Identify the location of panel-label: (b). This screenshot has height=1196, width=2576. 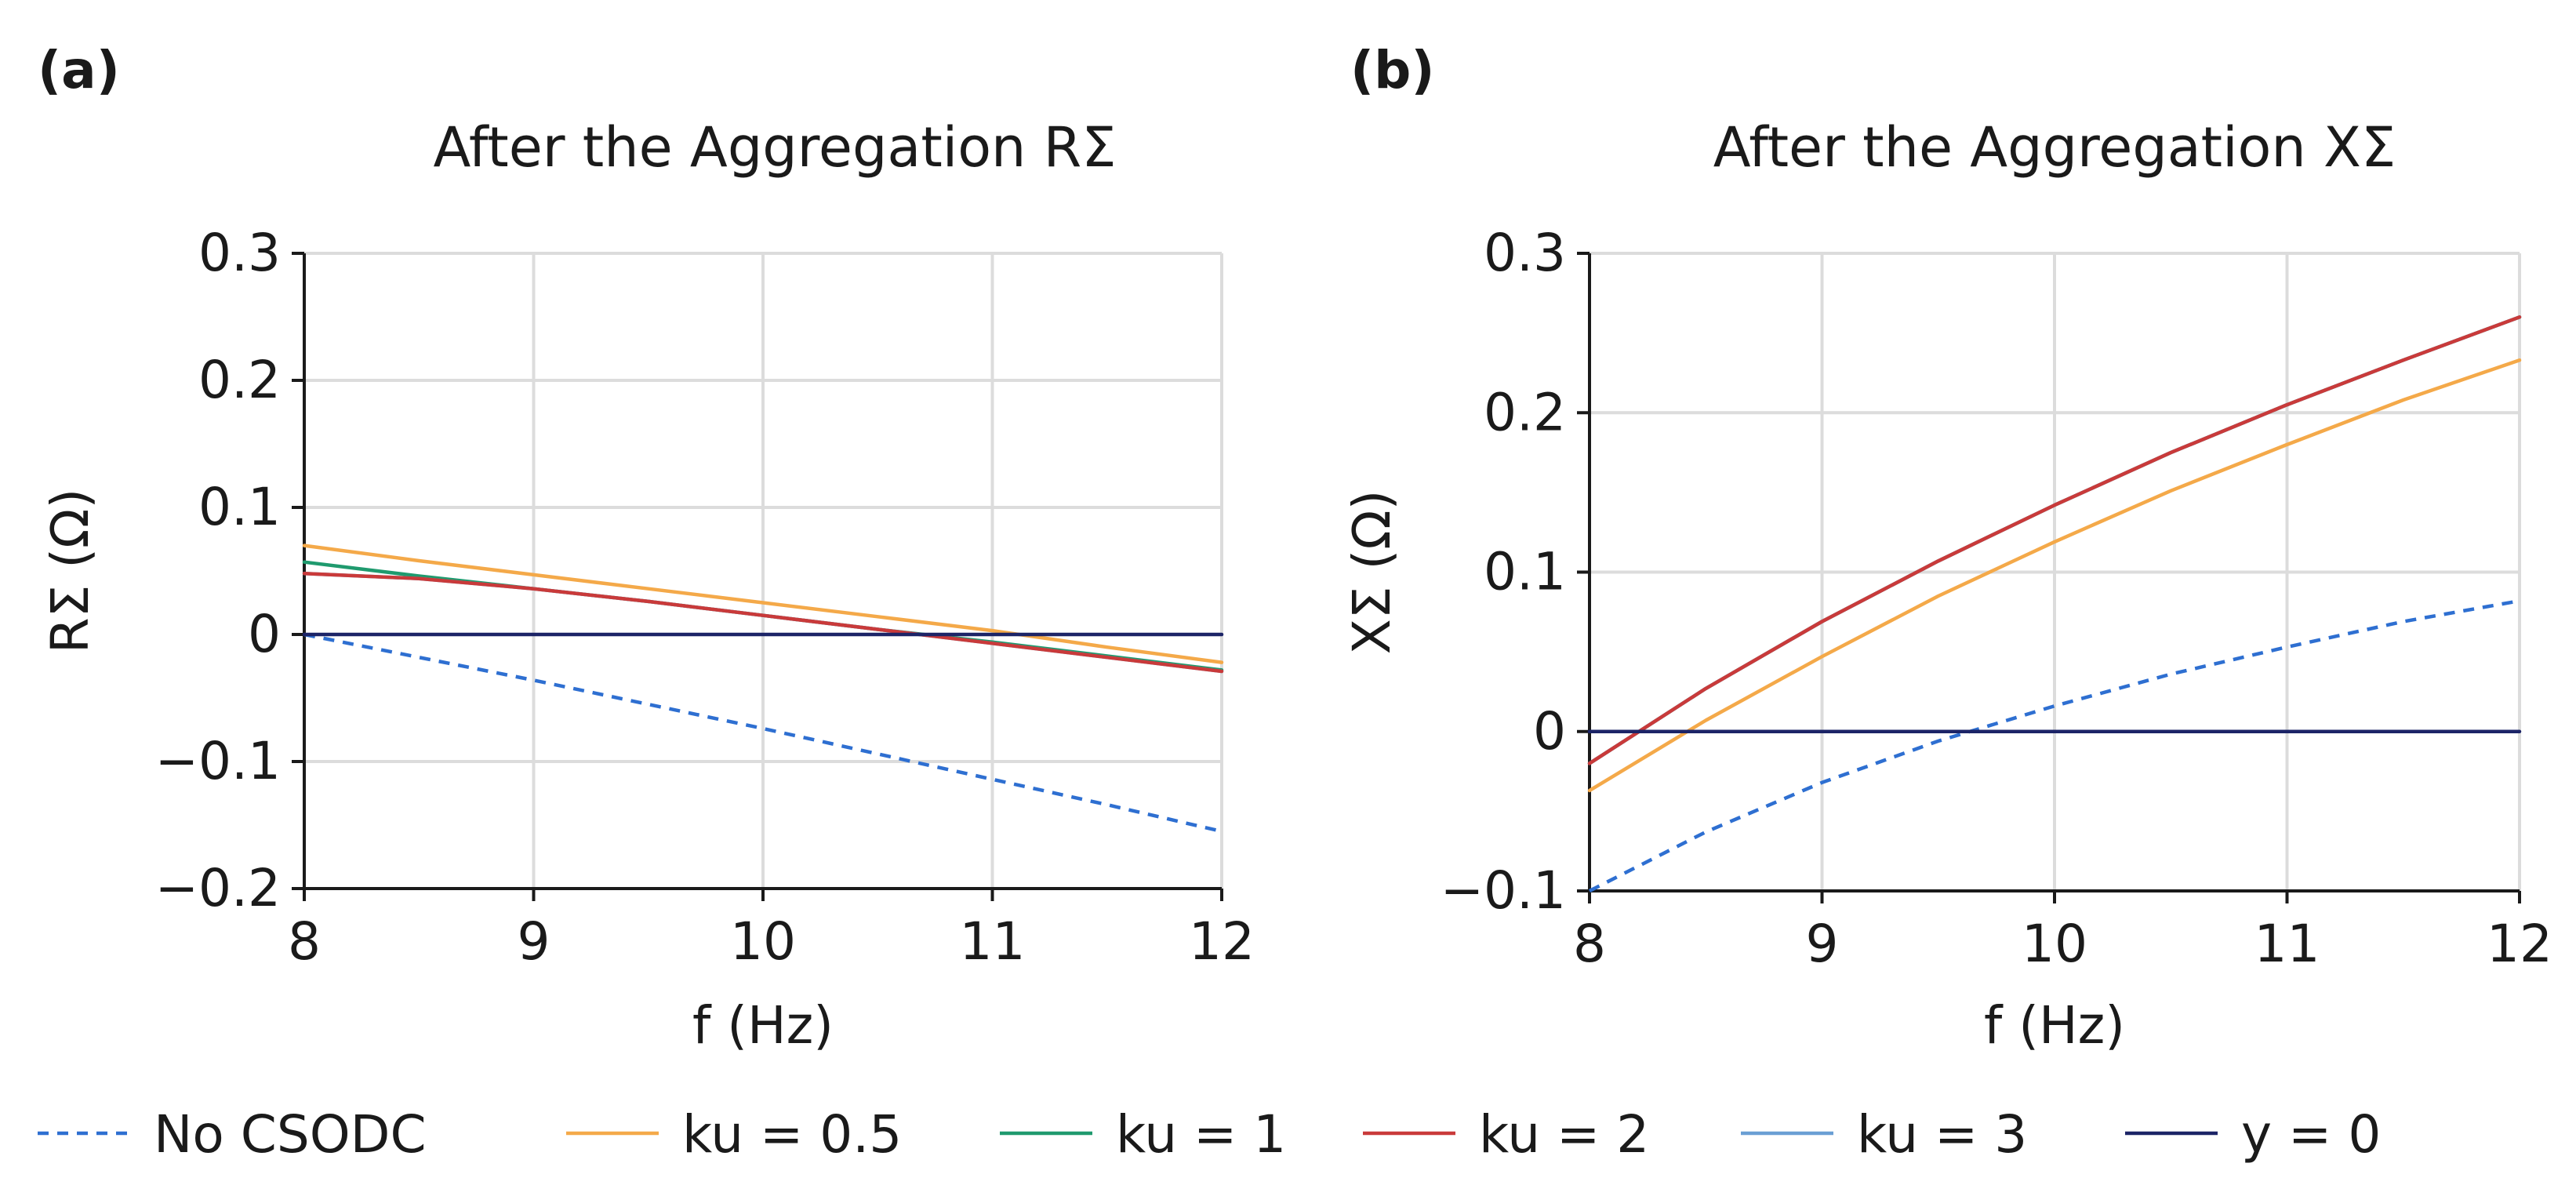
(1392, 70).